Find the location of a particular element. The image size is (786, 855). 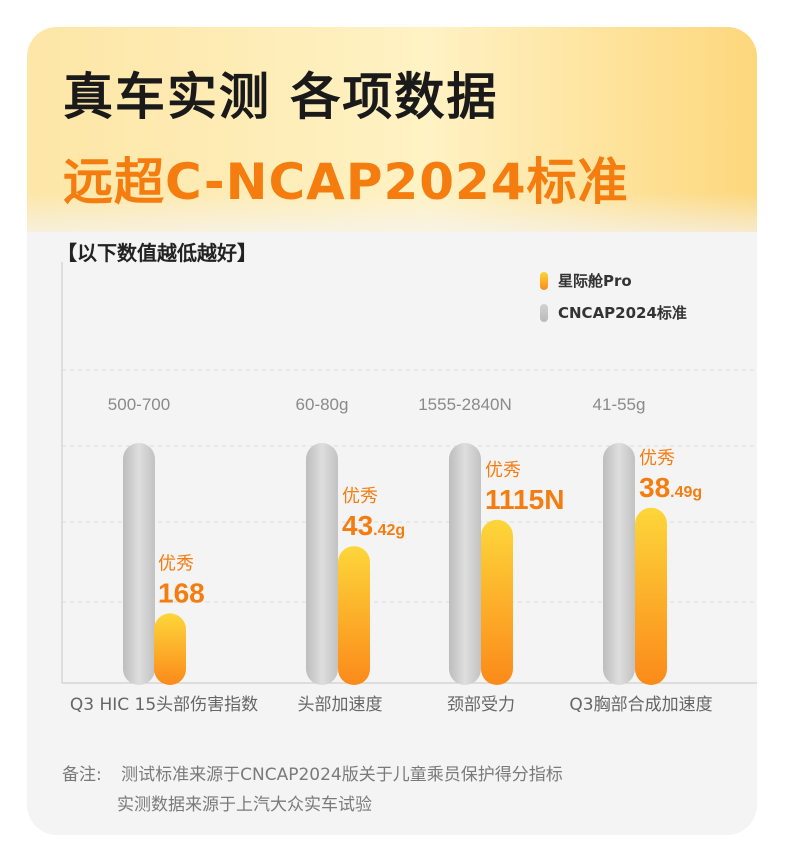

product-value-main-0: 168 is located at coordinates (181, 592).